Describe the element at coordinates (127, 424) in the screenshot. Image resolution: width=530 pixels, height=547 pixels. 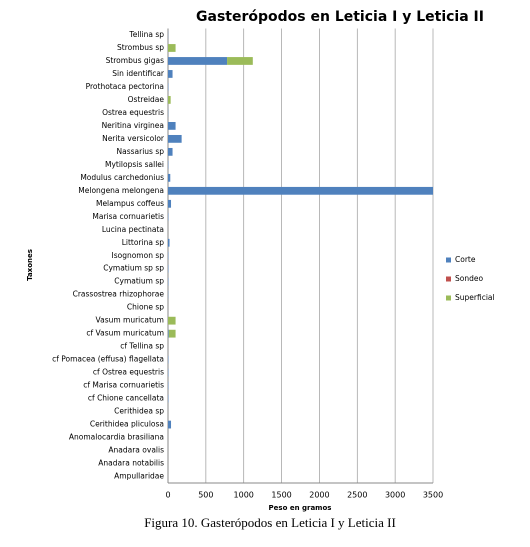
I see `y-tick-label: Cerithidea pliculosa` at that location.